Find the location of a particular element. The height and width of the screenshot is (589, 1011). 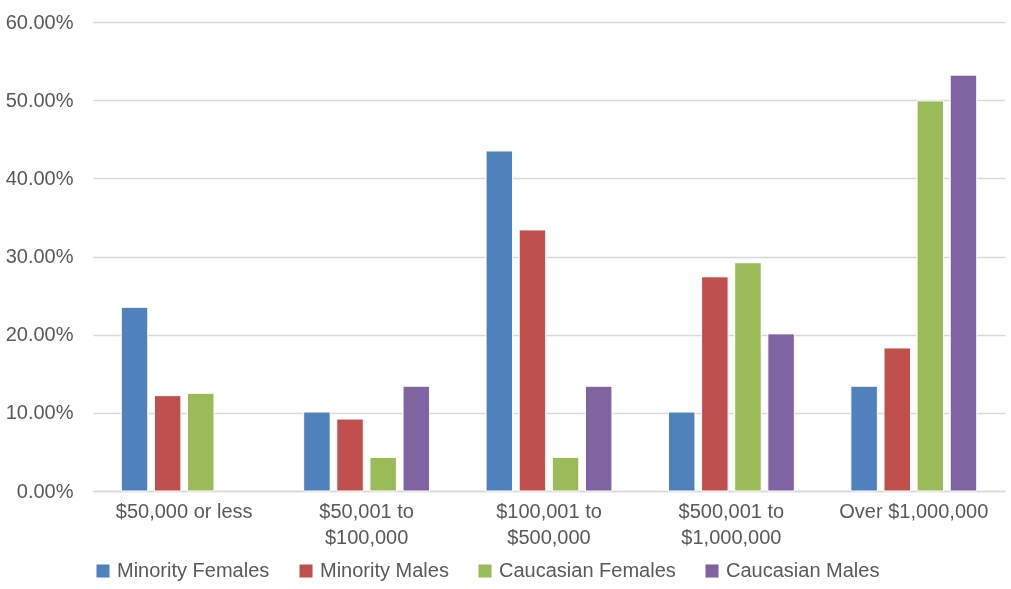

x-tick-label: Over $1,000,000 is located at coordinates (914, 510).